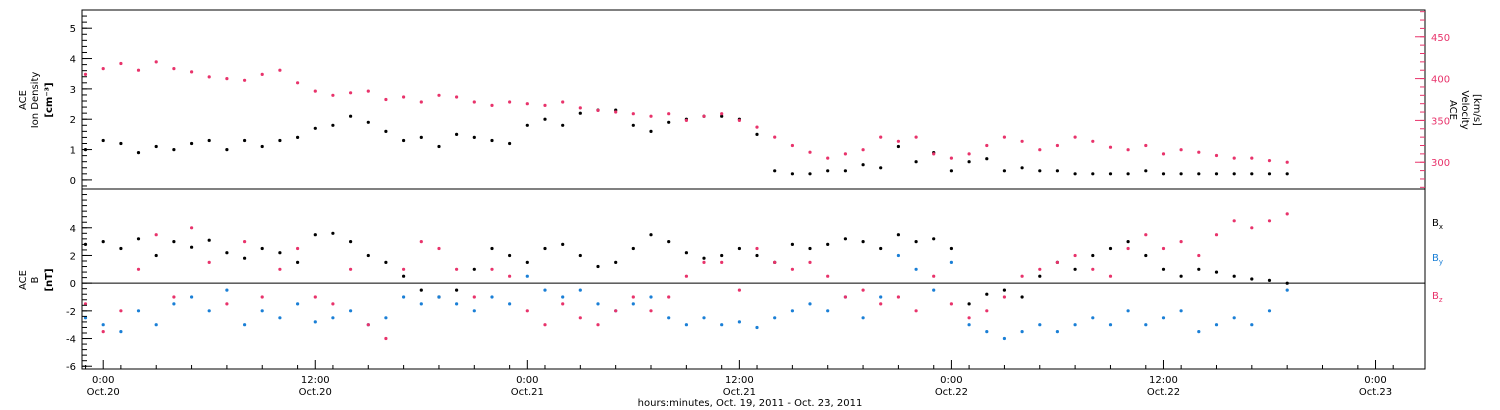  What do you see at coordinates (1441, 262) in the screenshot?
I see `legend-by-sub: y` at bounding box center [1441, 262].